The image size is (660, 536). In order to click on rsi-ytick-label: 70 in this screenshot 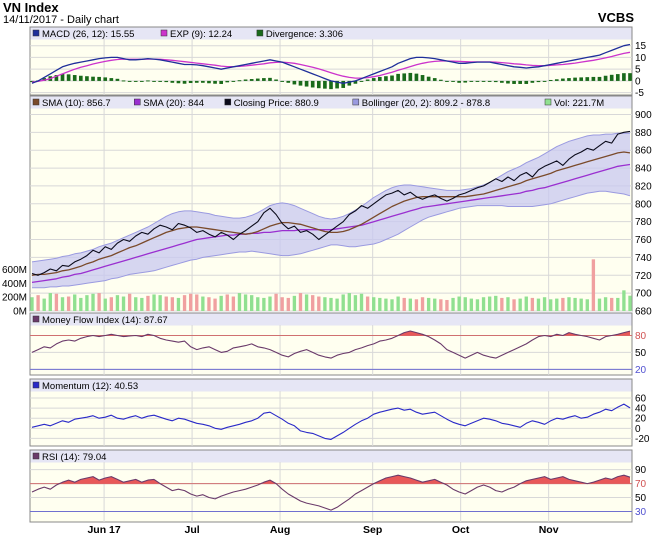, I will do `click(641, 484)`.